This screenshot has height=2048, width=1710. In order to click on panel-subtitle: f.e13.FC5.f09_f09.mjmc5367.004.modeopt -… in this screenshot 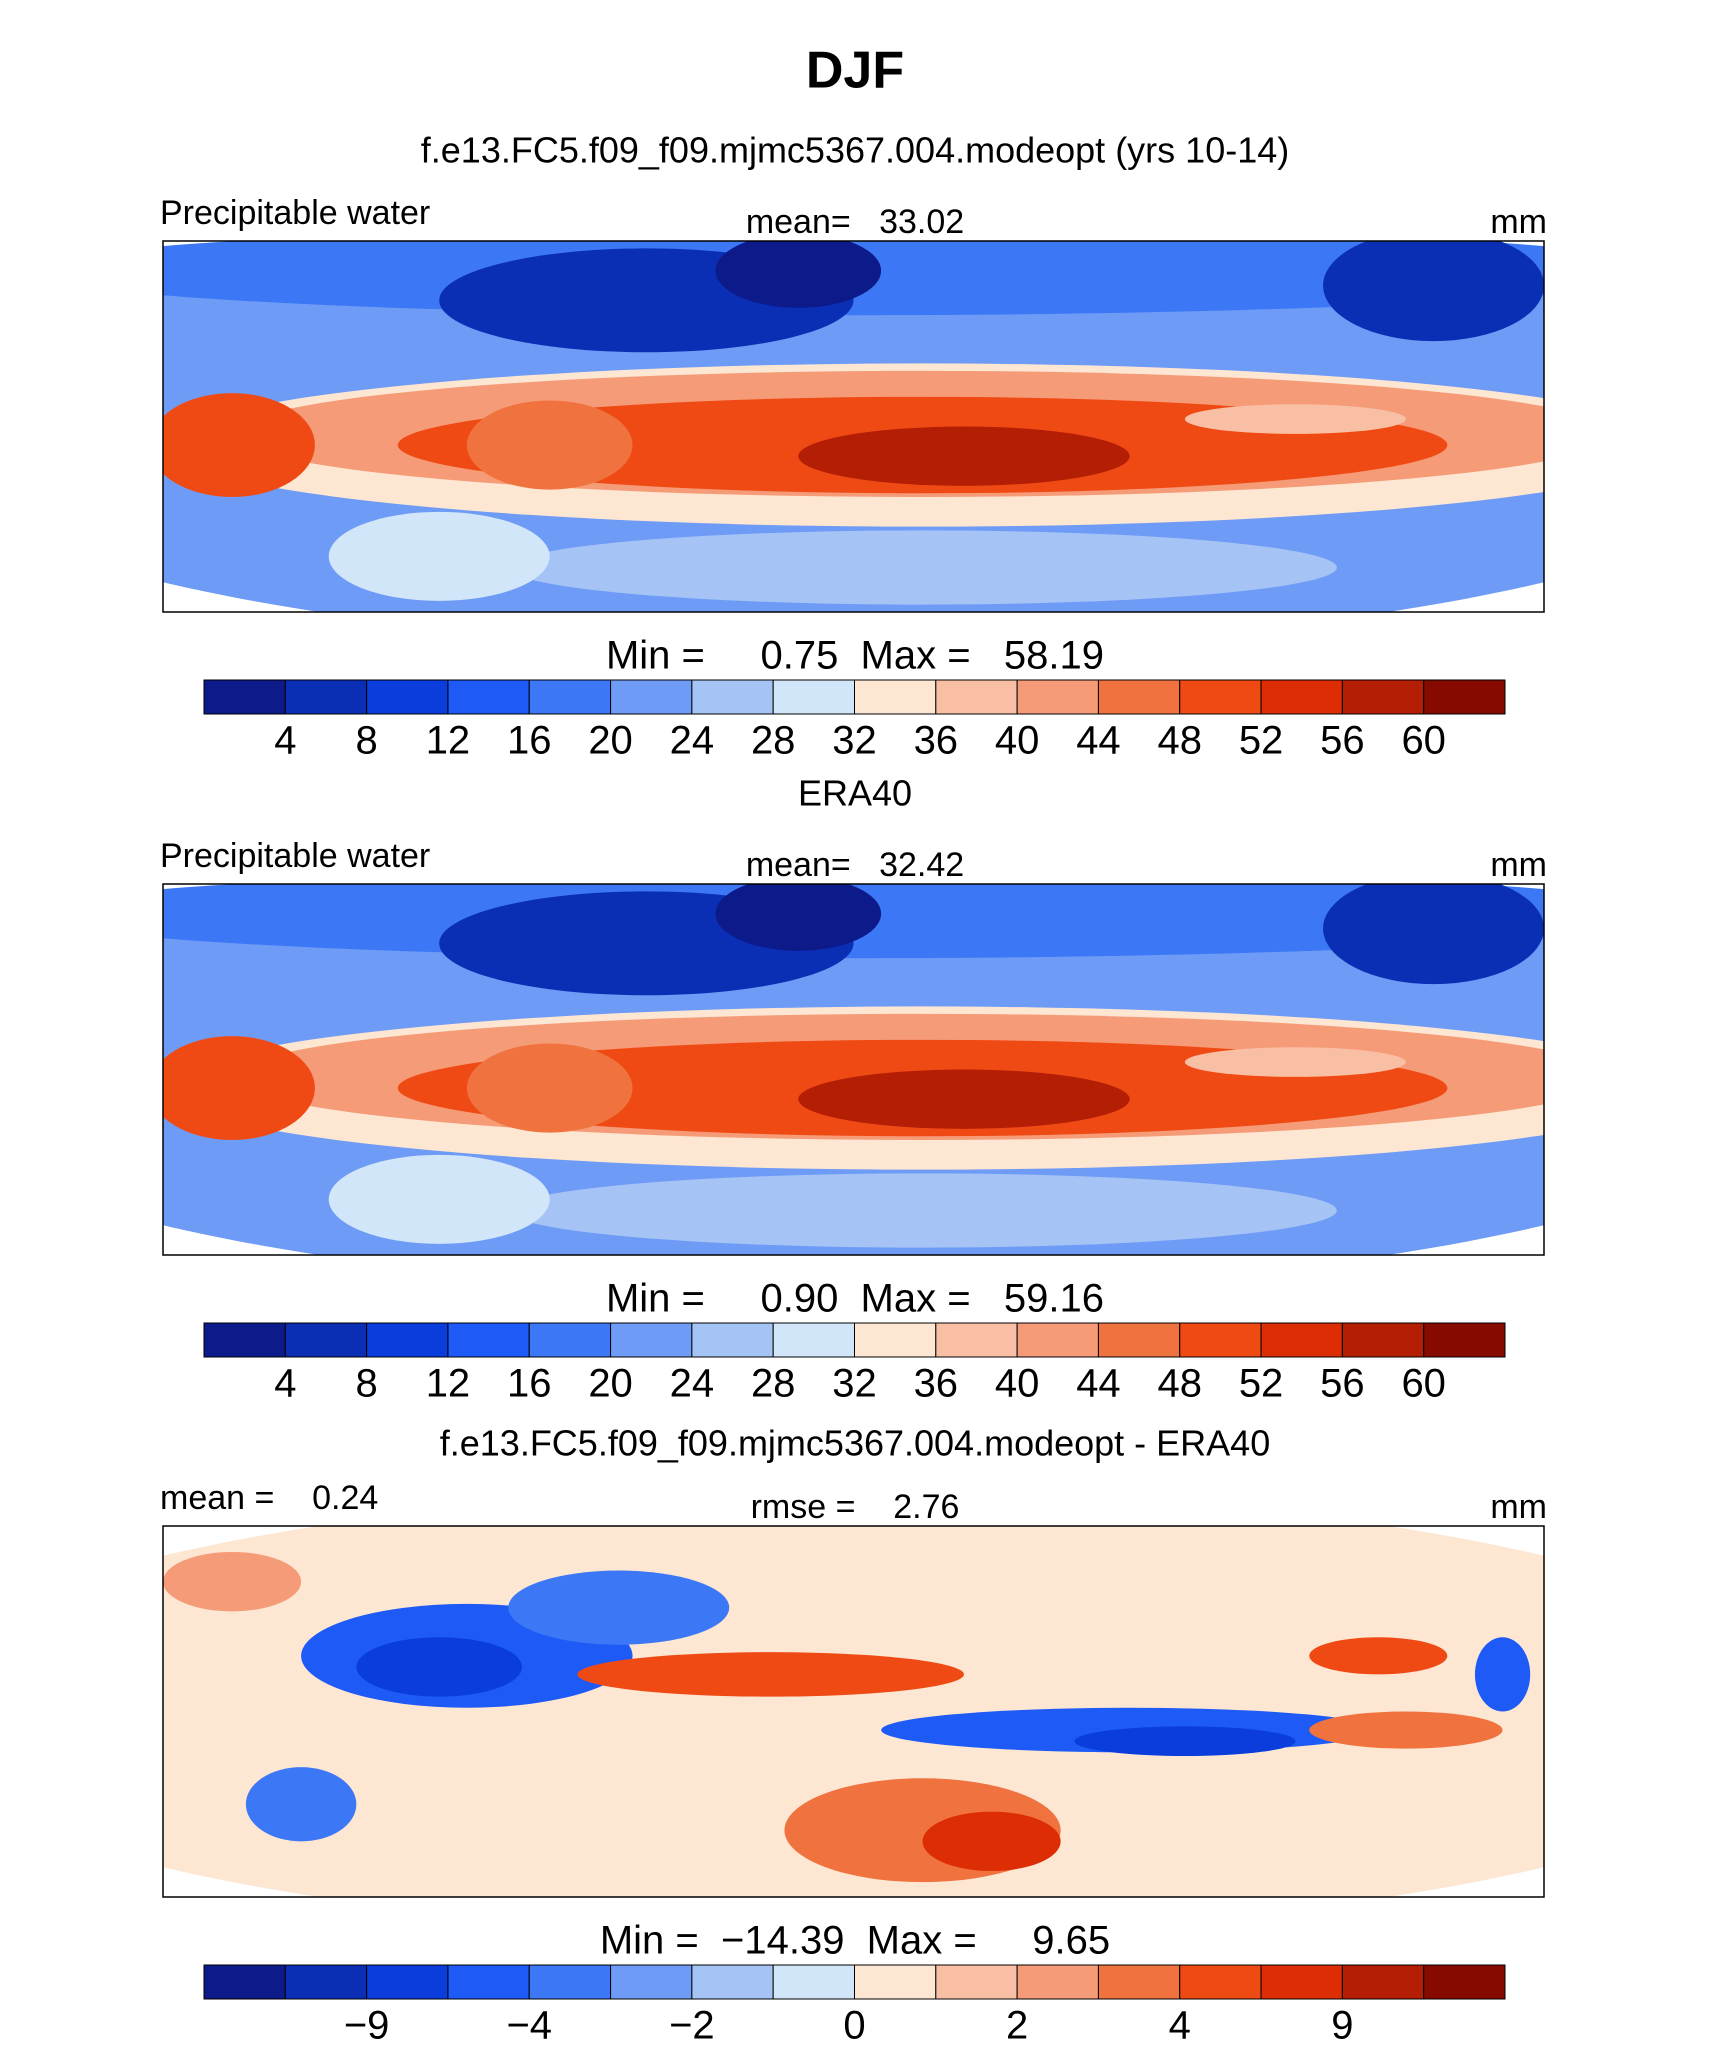, I will do `click(855, 1443)`.